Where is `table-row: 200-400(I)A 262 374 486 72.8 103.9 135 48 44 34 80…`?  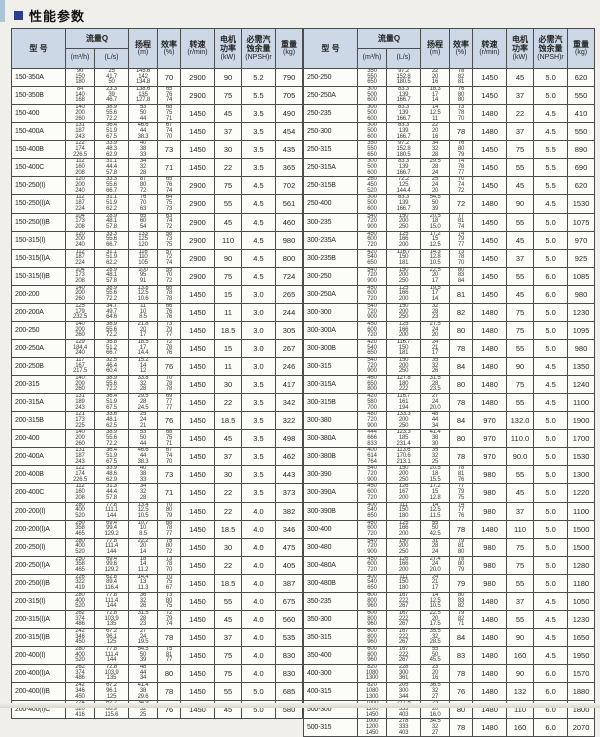 table-row: 200-400(I)A 262 374 486 72.8 103.9 135 48 44 34 80… is located at coordinates (157, 674).